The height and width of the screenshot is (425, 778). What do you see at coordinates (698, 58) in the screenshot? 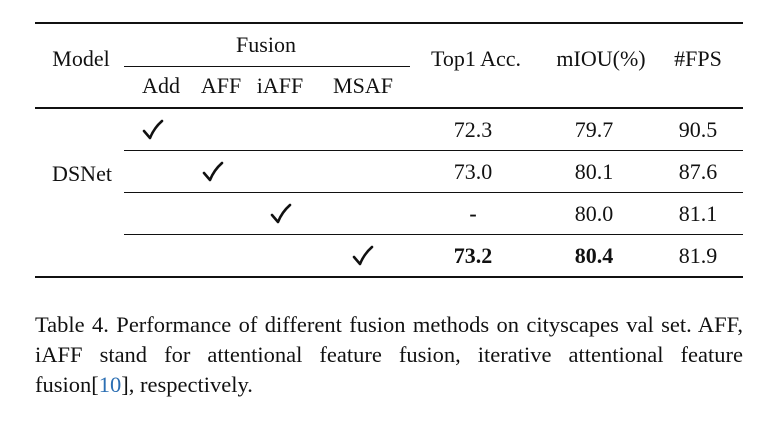
I see `header-fps: #FPS` at bounding box center [698, 58].